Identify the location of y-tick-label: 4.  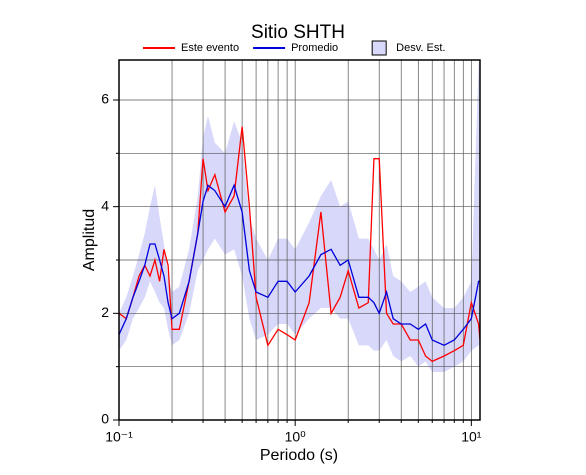
(105, 205).